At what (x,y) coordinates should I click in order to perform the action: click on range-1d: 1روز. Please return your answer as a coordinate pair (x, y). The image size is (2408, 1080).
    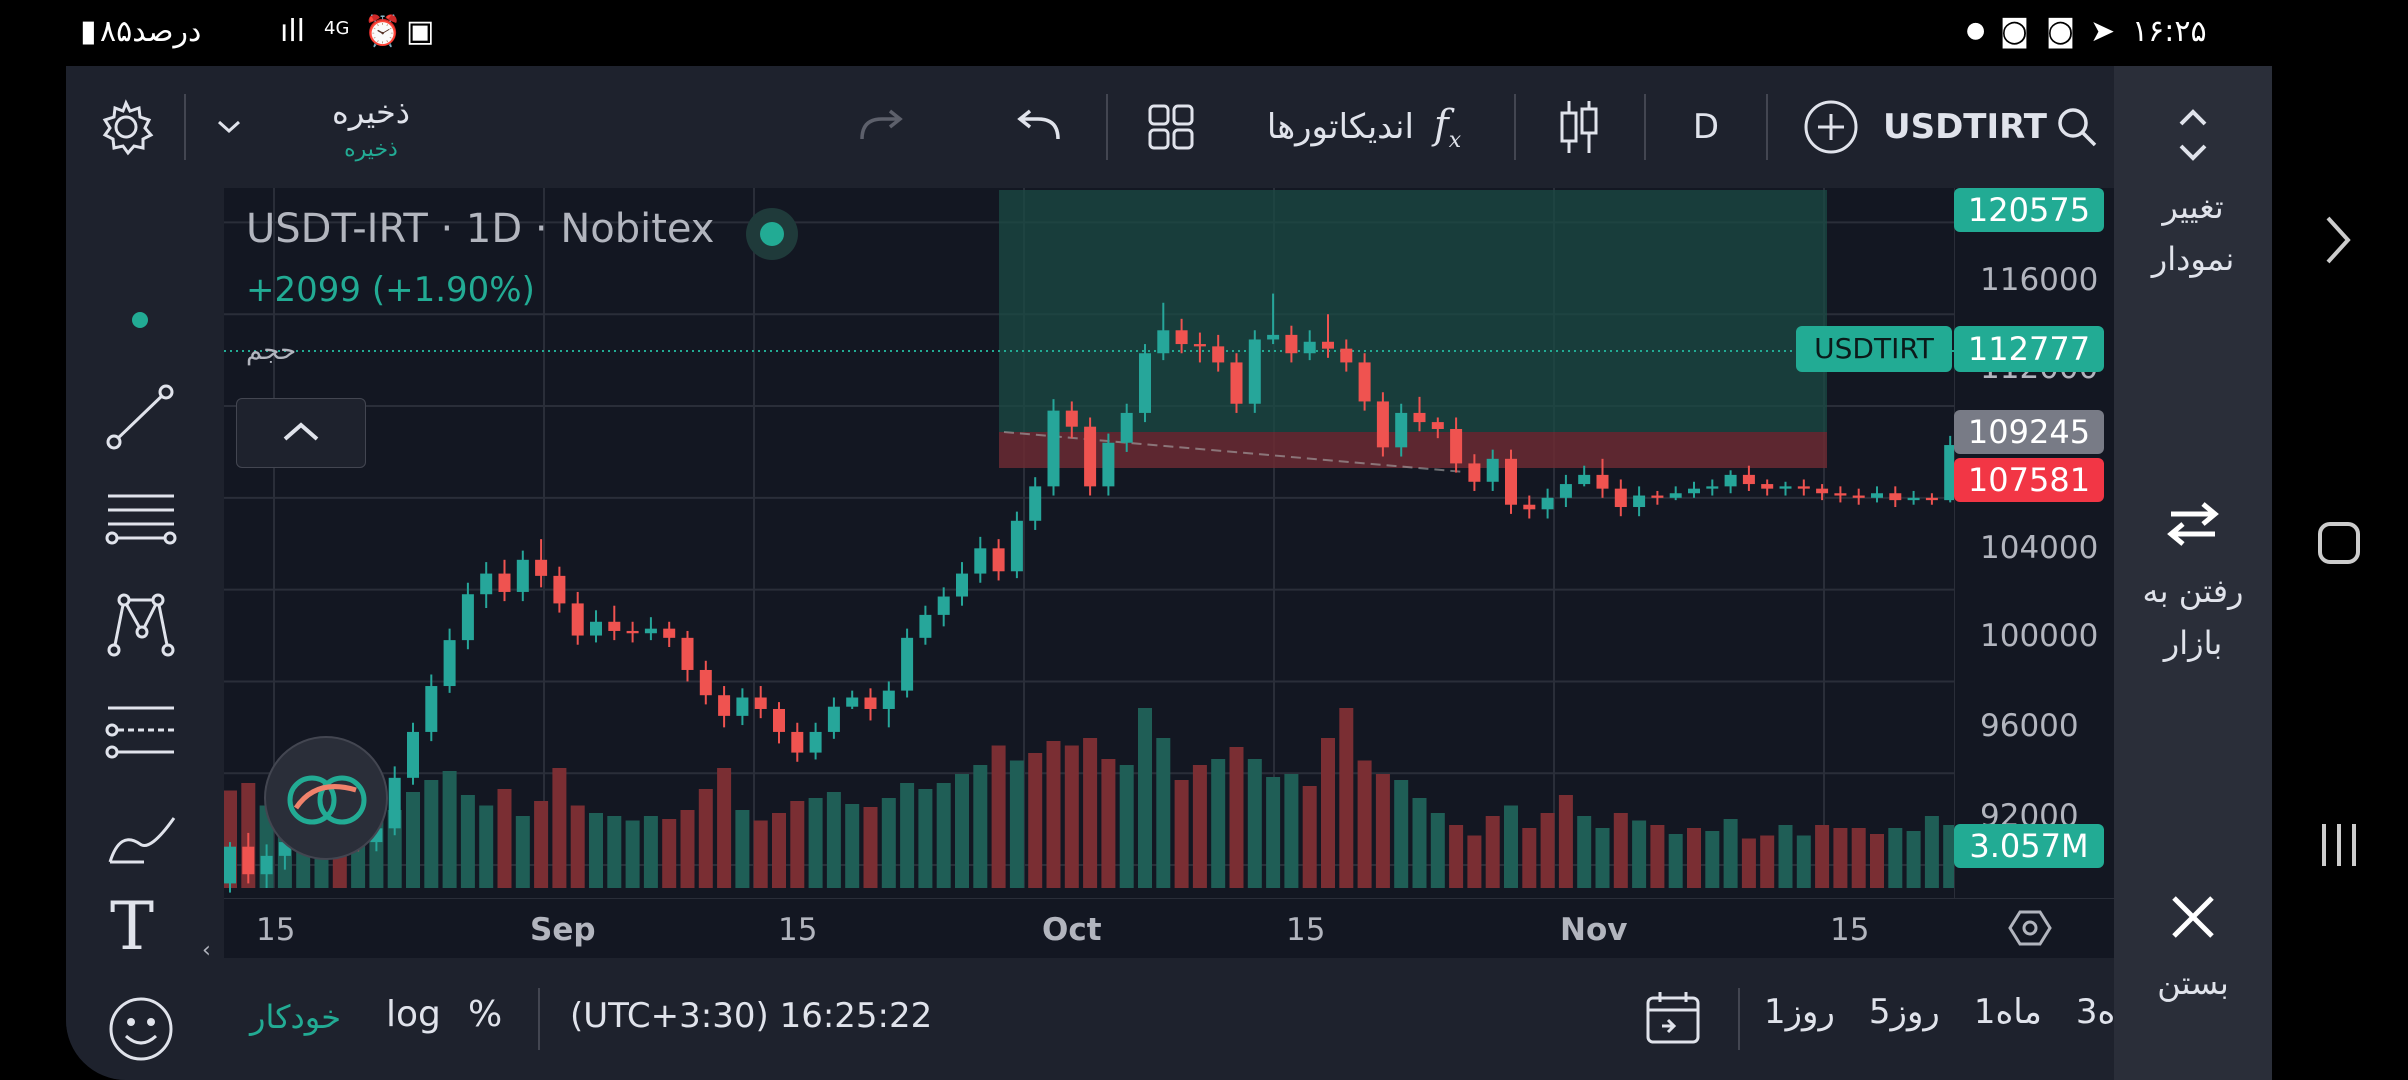
    Looking at the image, I should click on (1799, 1012).